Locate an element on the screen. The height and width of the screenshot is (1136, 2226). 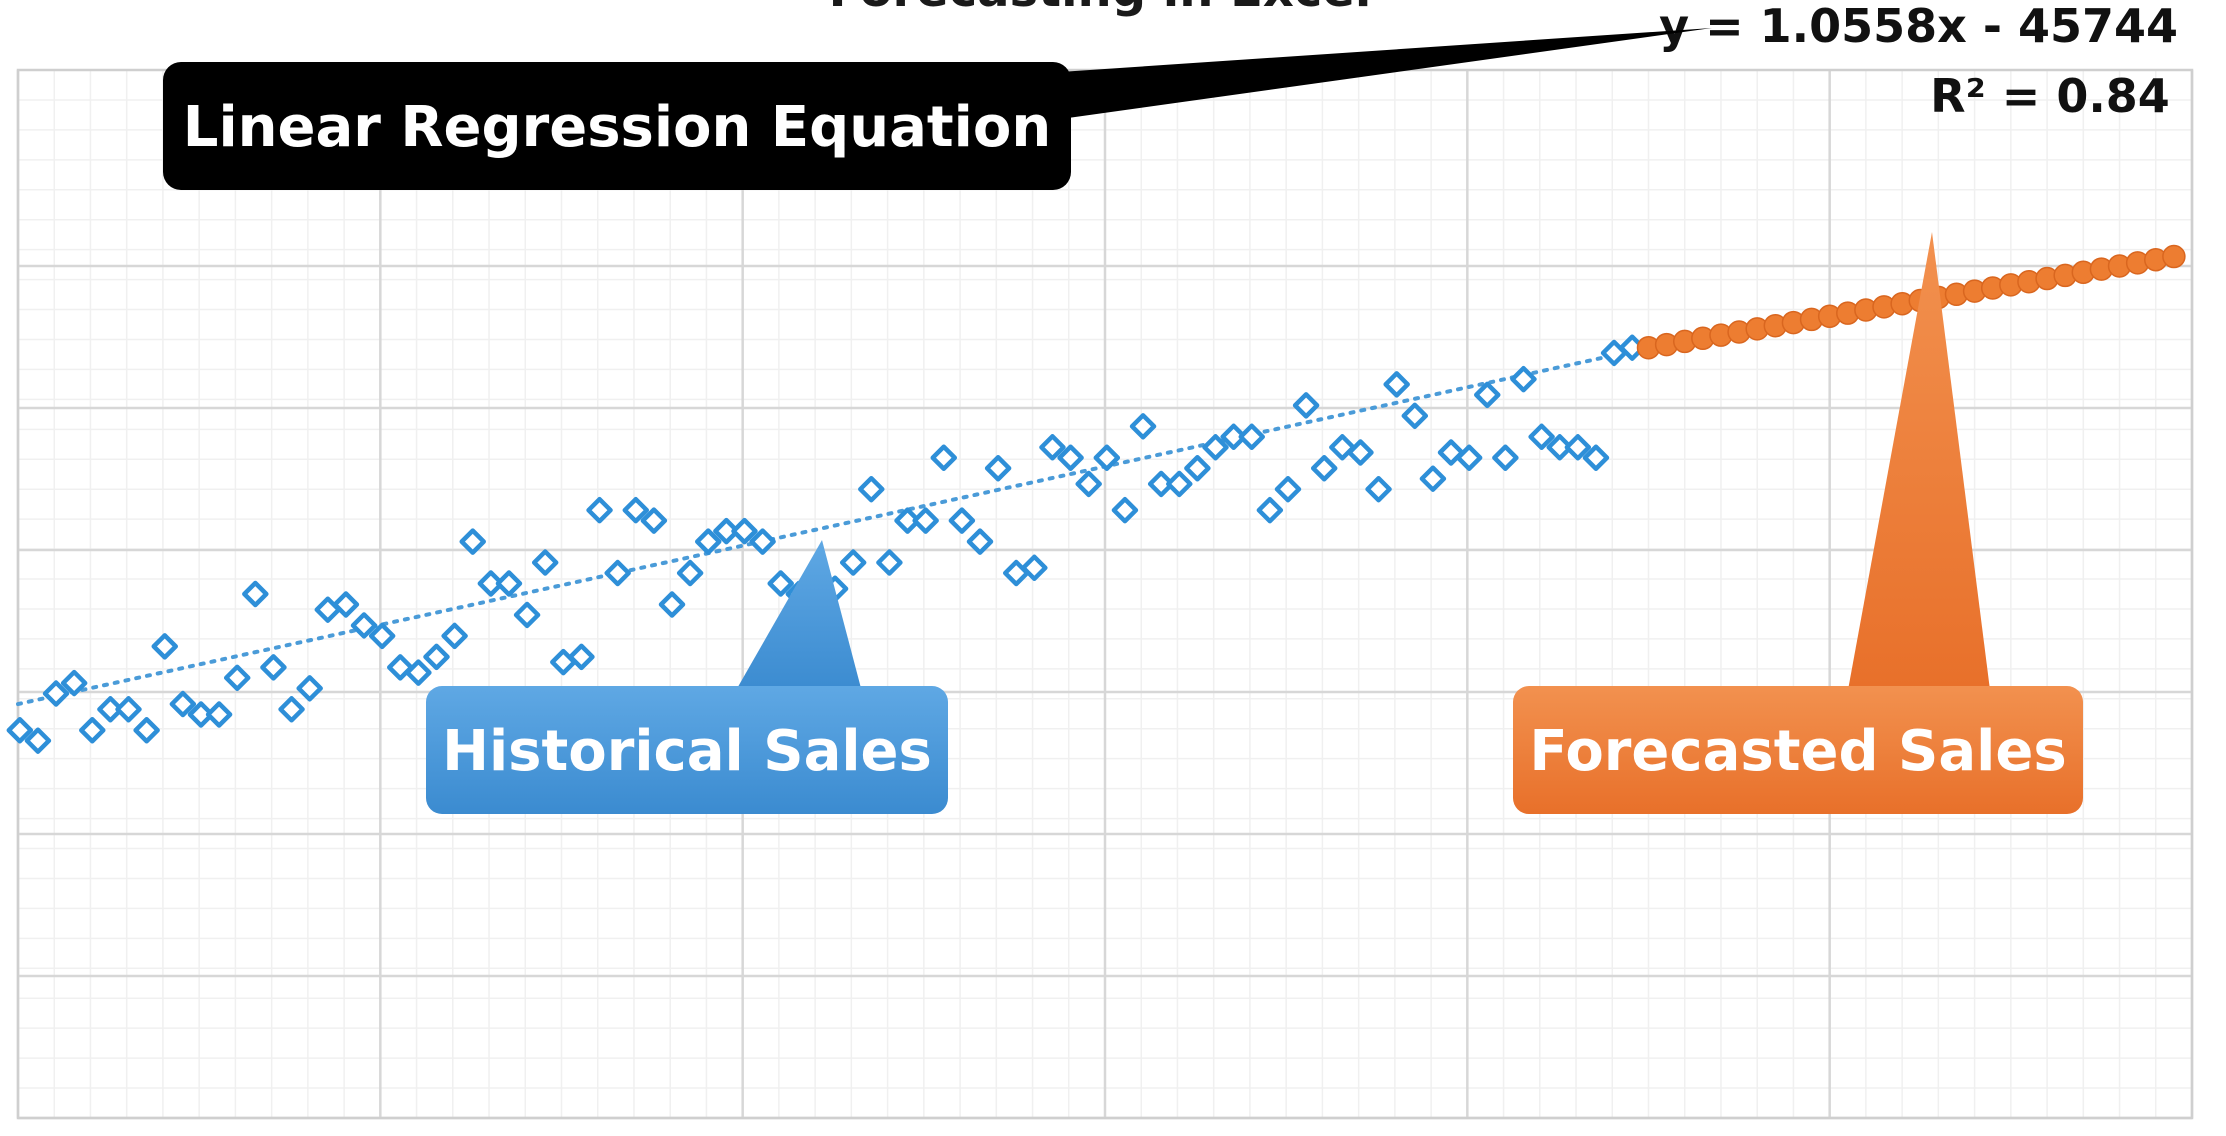
forecast-point is located at coordinates (2174, 256).